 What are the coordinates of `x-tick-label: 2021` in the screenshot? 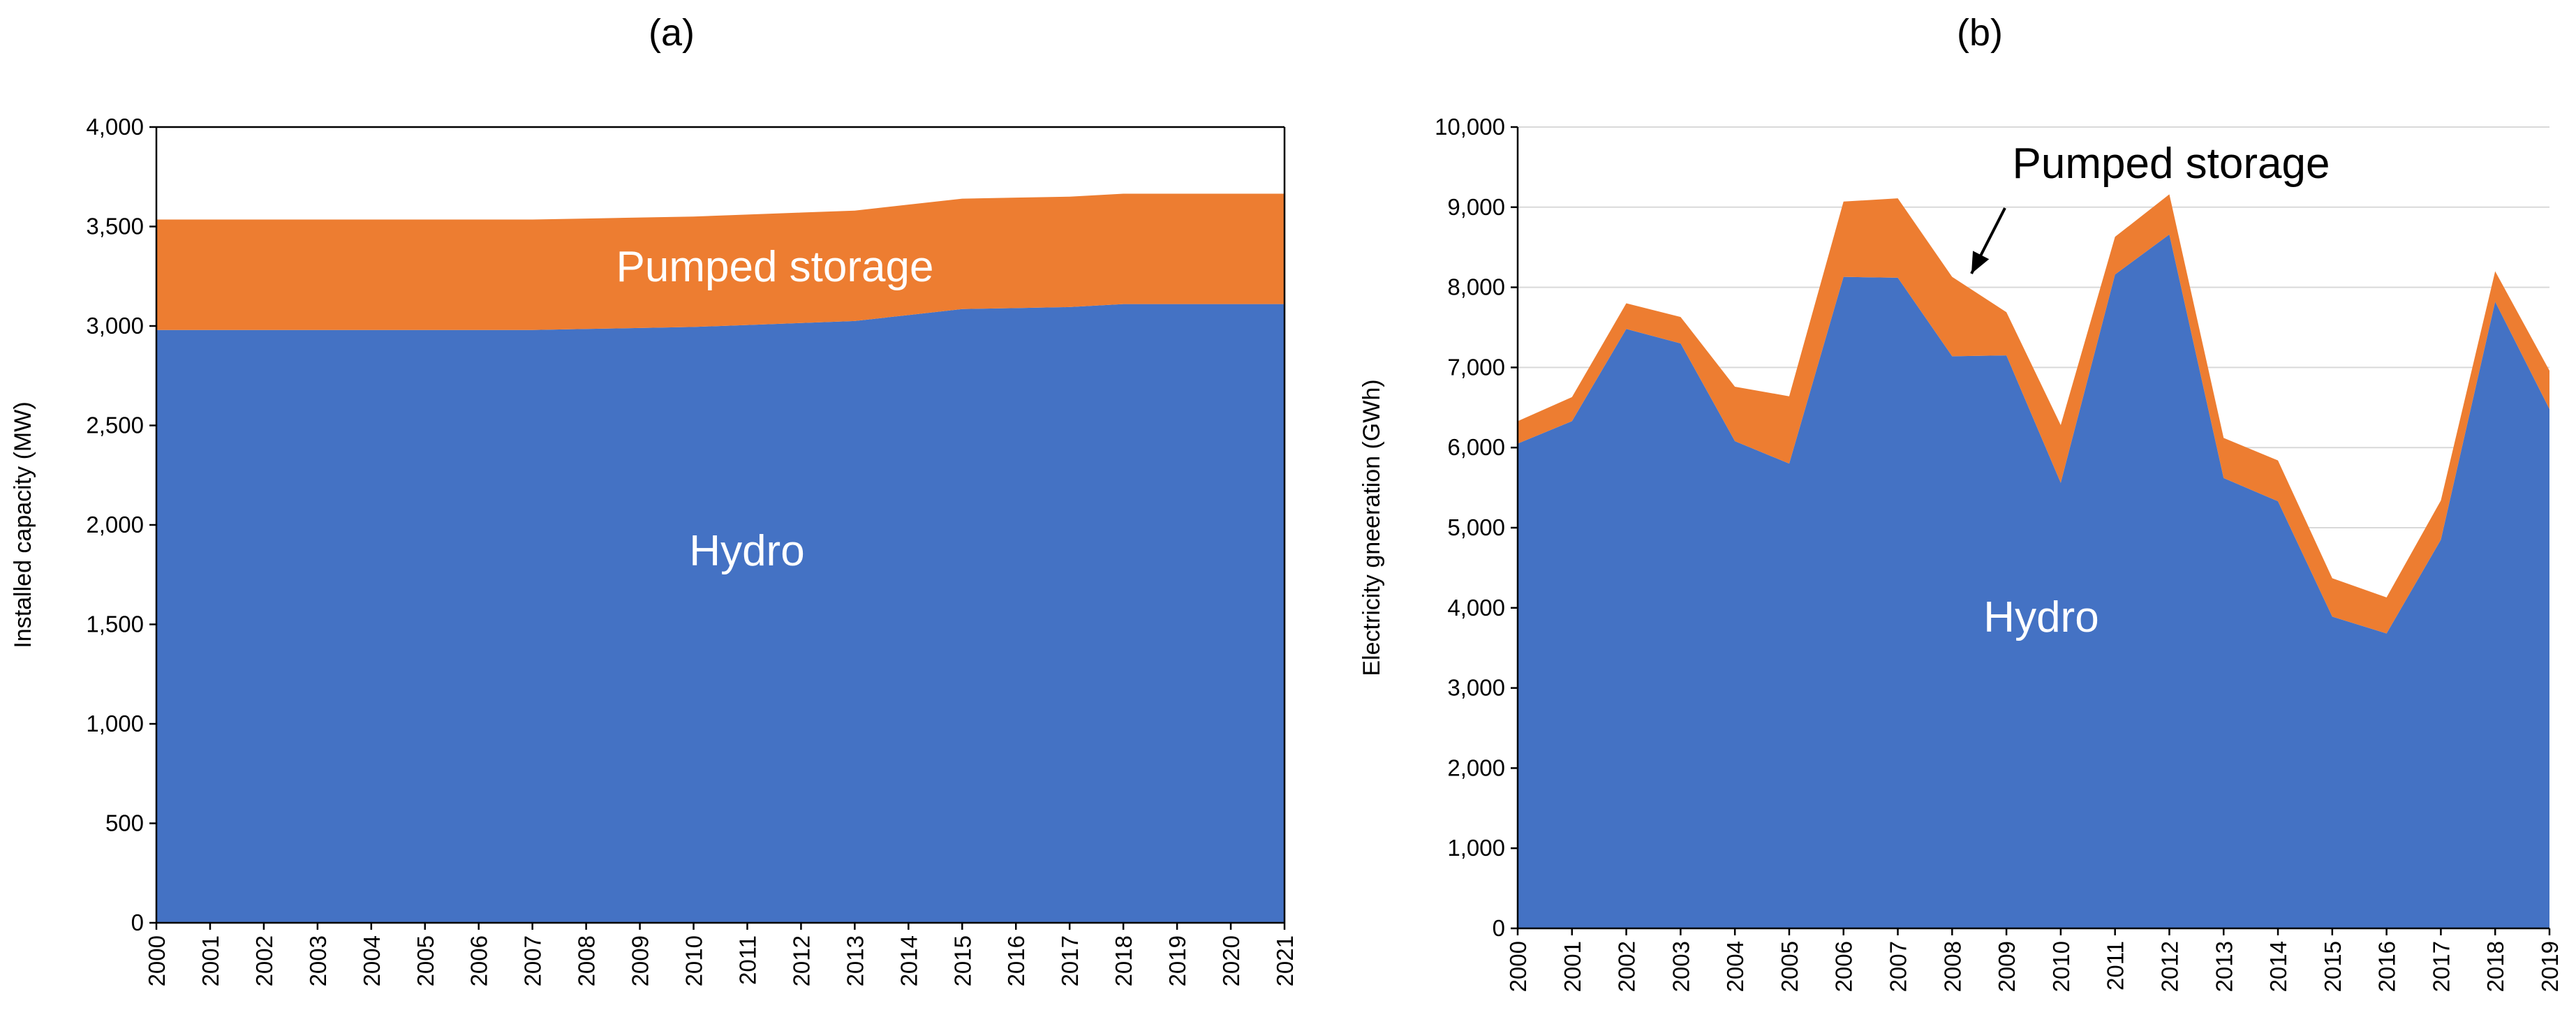 It's located at (1285, 960).